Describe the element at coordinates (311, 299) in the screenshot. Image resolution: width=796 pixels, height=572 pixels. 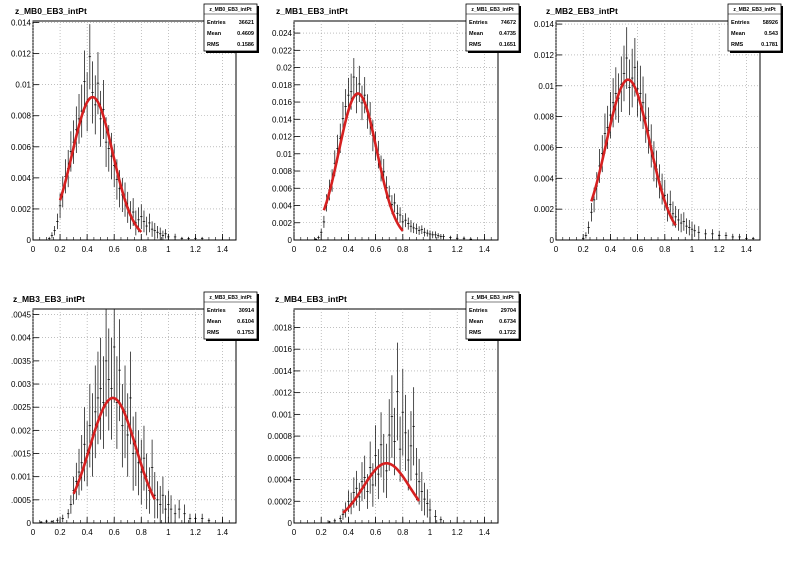
I see `histogram-title: z_MB4_EB3_intPt` at that location.